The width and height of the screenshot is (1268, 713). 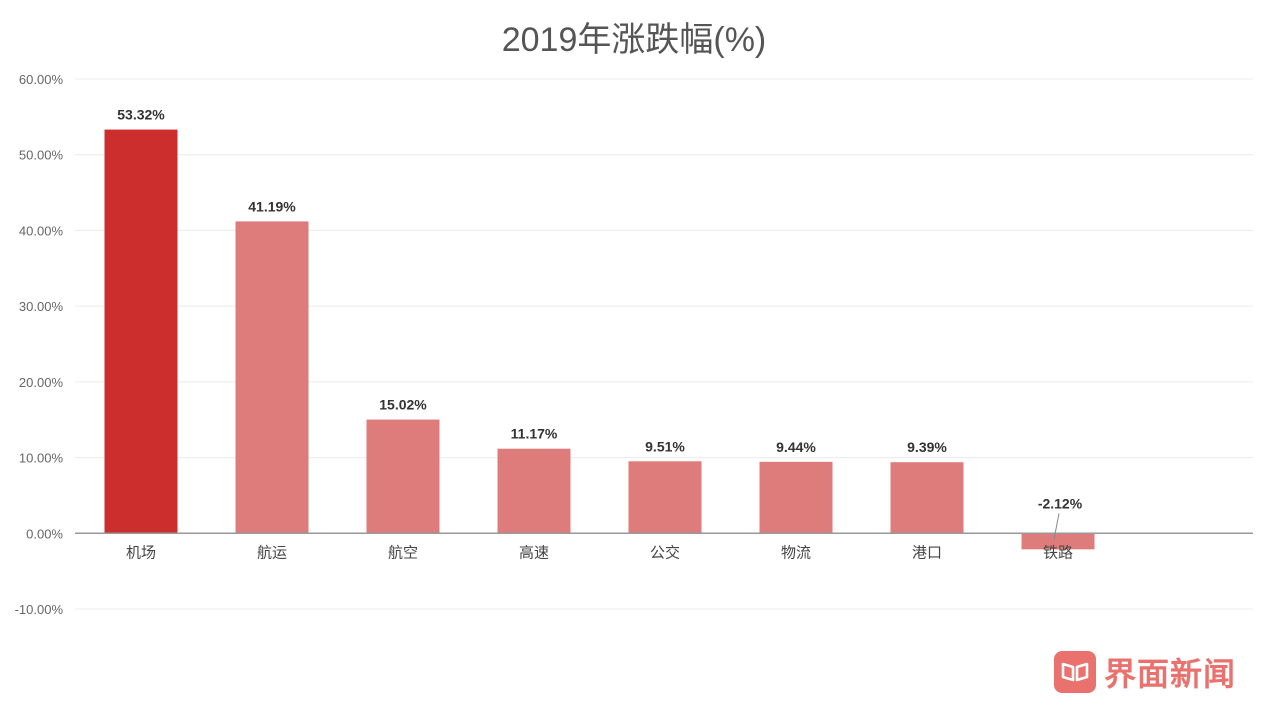 What do you see at coordinates (1056, 526) in the screenshot?
I see `leader-line` at bounding box center [1056, 526].